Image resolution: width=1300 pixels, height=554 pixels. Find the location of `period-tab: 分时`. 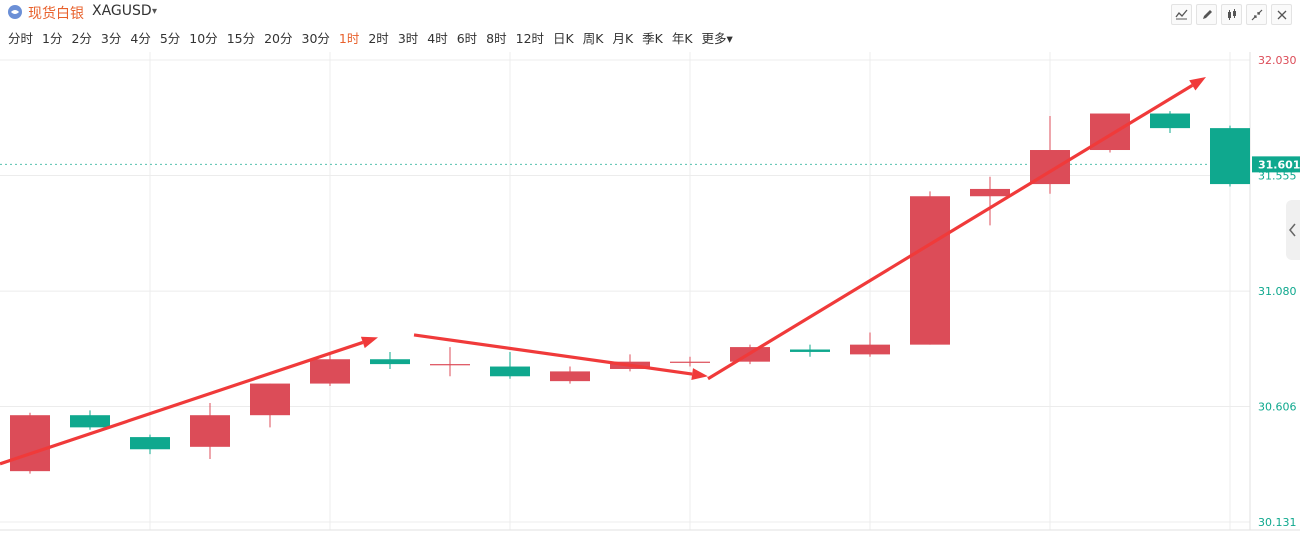

period-tab: 分时 is located at coordinates (21, 38).